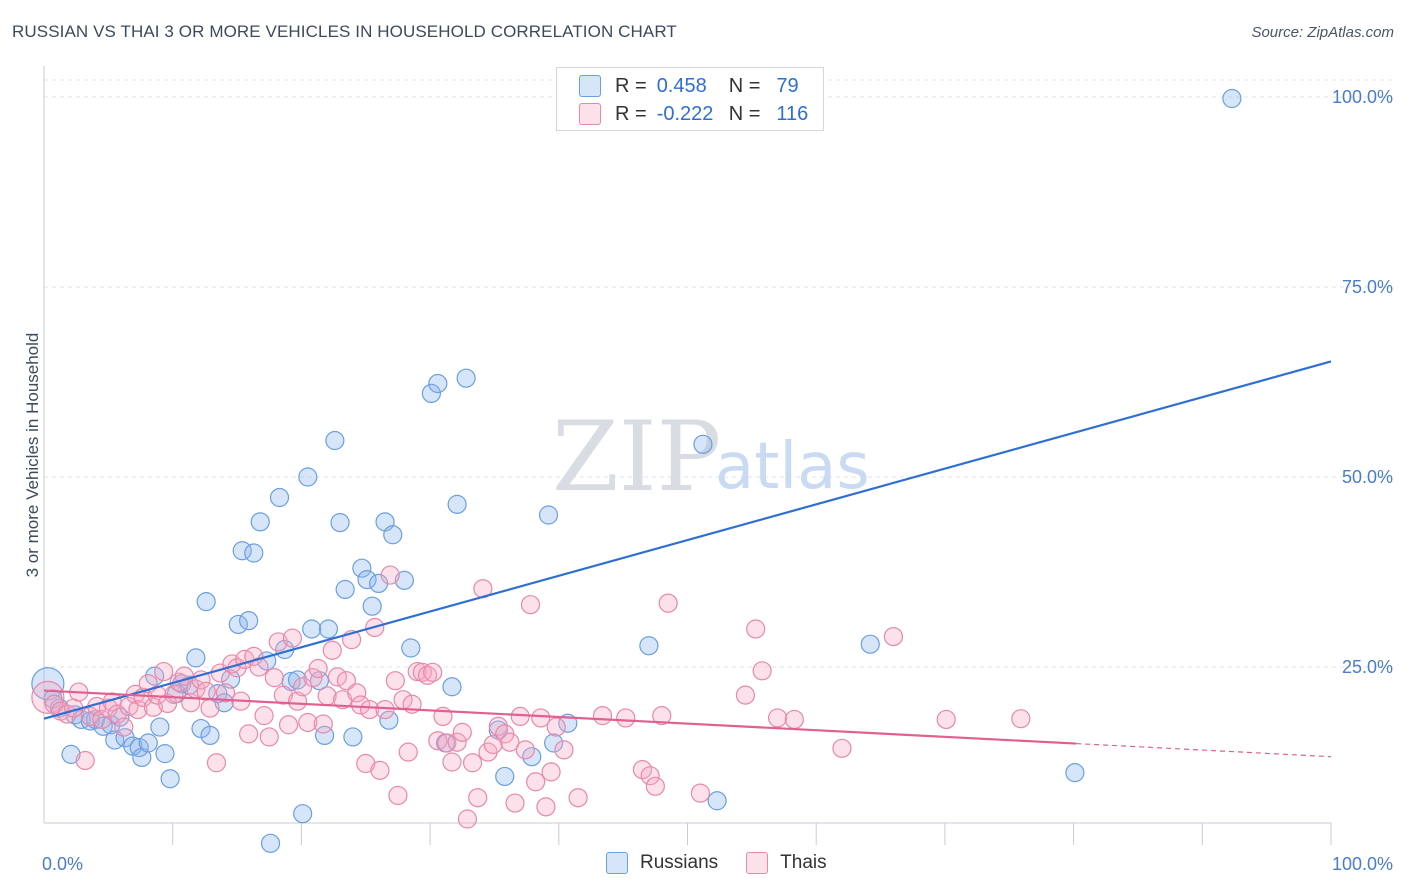  What do you see at coordinates (792, 113) in the screenshot?
I see `legend-n-value: 116` at bounding box center [792, 113].